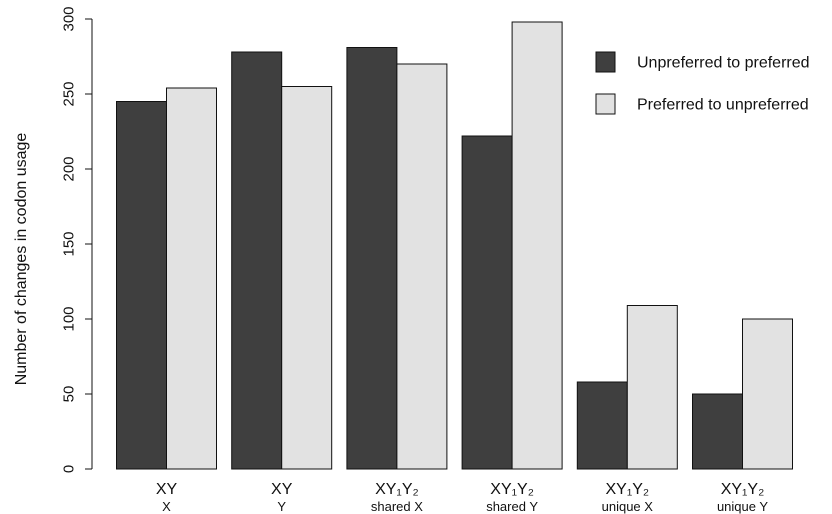 Image resolution: width=832 pixels, height=514 pixels. What do you see at coordinates (723, 105) in the screenshot?
I see `legend-label: Preferred to unpreferred` at bounding box center [723, 105].